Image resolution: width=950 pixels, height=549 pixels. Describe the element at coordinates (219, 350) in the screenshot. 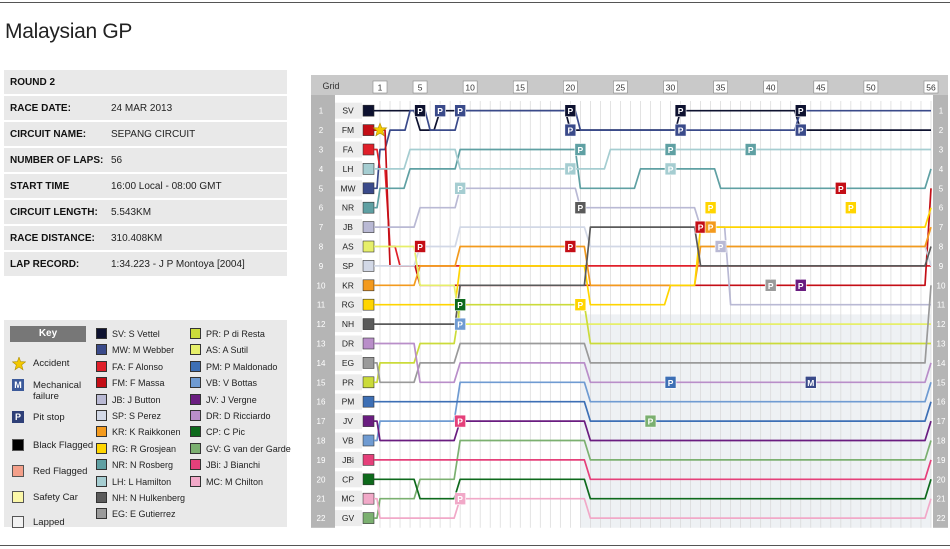

I see `legend-driver: AS: A Sutil` at that location.